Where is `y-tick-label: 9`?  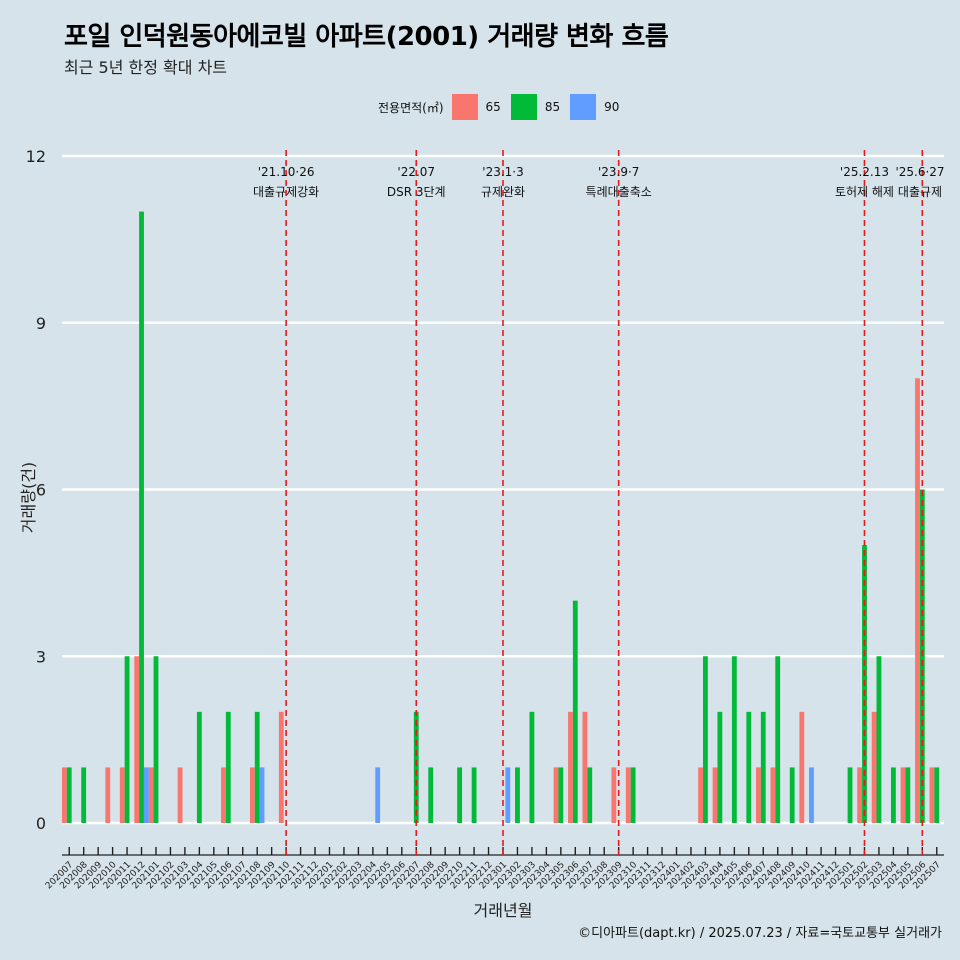
y-tick-label: 9 is located at coordinates (41, 323).